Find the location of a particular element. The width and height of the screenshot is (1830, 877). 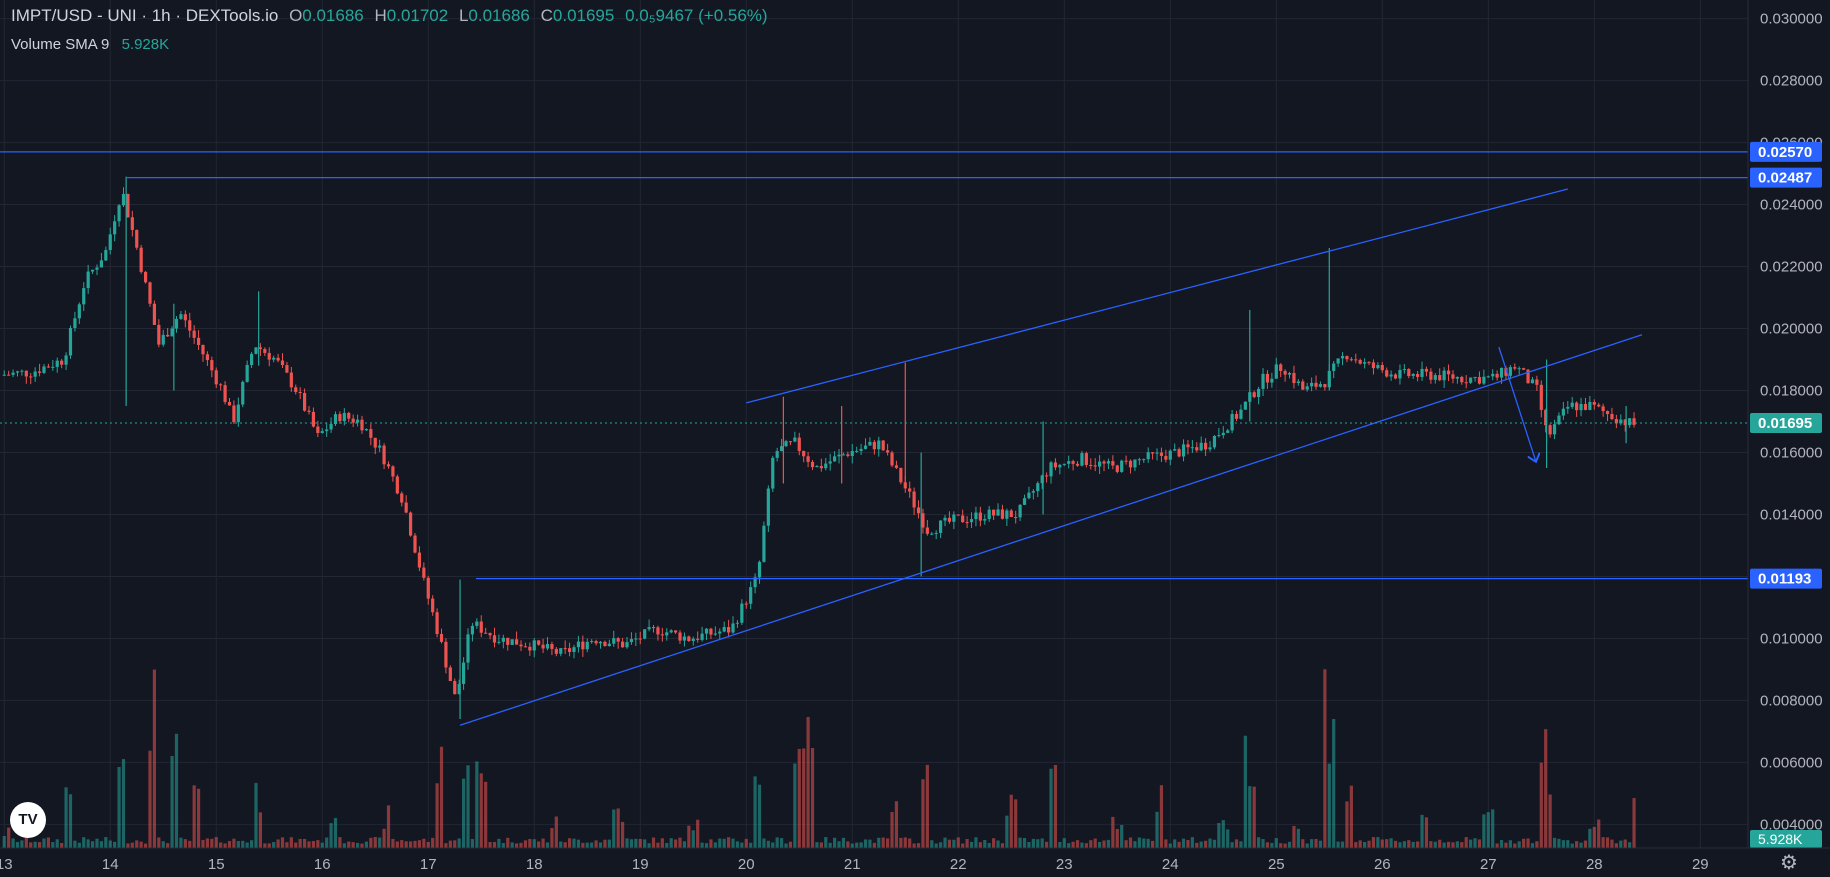

time-tick-label: 20 is located at coordinates (746, 864).